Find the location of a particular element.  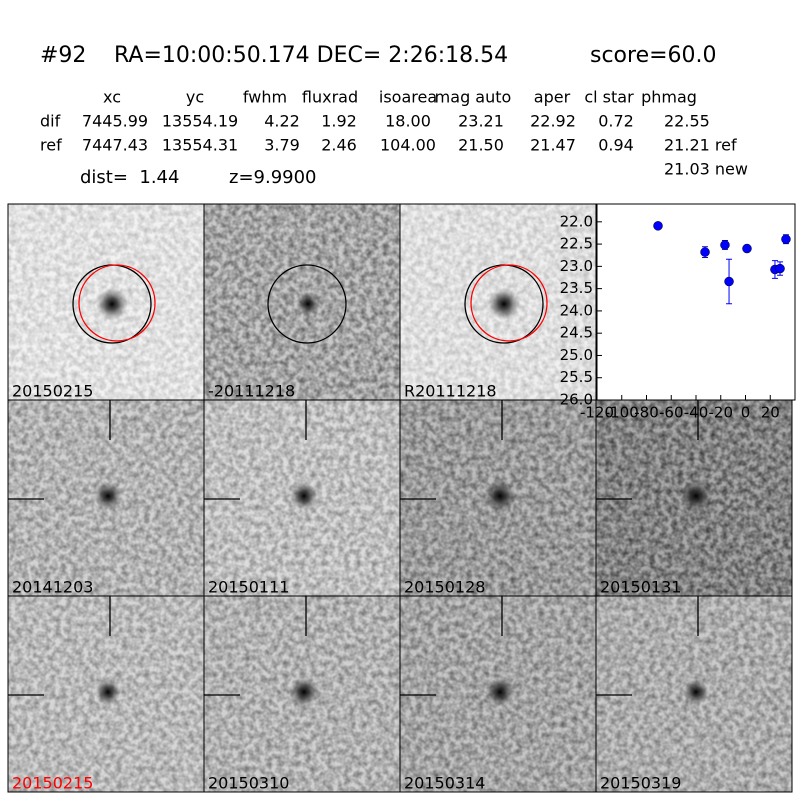

table-cell: 21.50 is located at coordinates (481, 145).